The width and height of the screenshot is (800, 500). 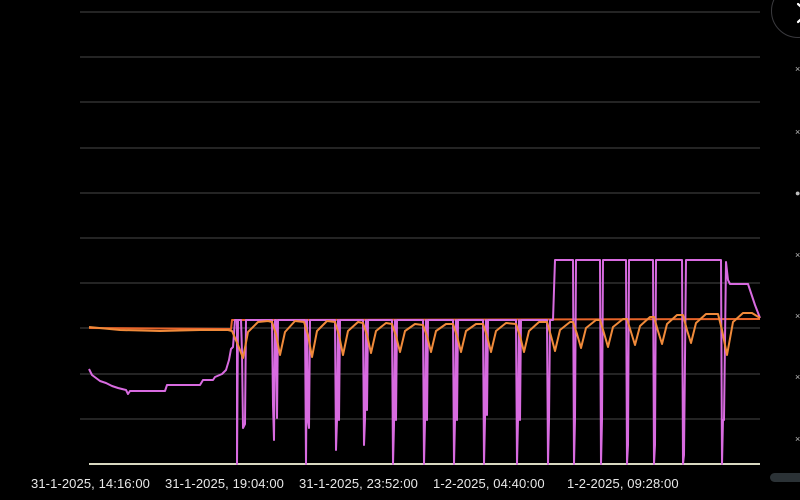 I want to click on x-tick-label-2: 31-1-2025, 23:52:00, so click(x=358, y=483).